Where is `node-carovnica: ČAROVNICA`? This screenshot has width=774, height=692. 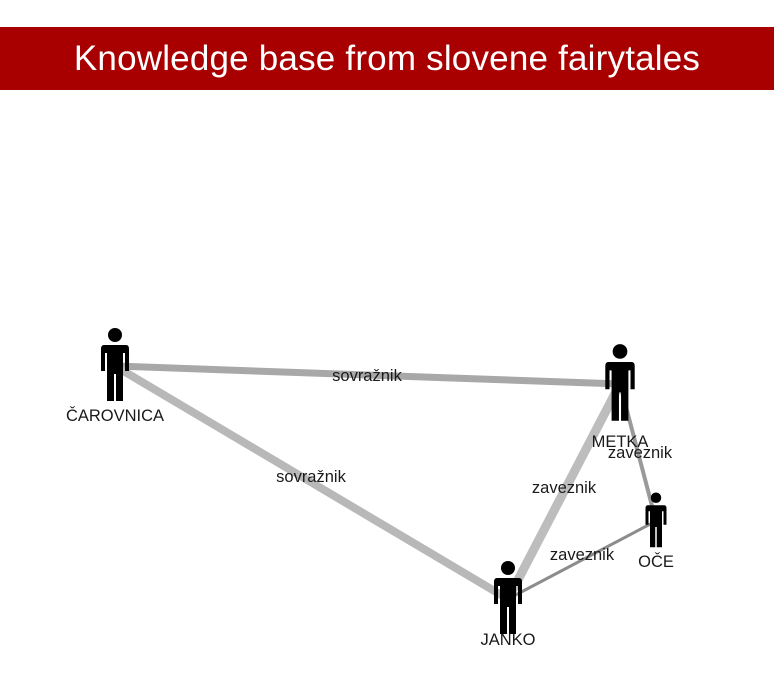 node-carovnica: ČAROVNICA is located at coordinates (115, 376).